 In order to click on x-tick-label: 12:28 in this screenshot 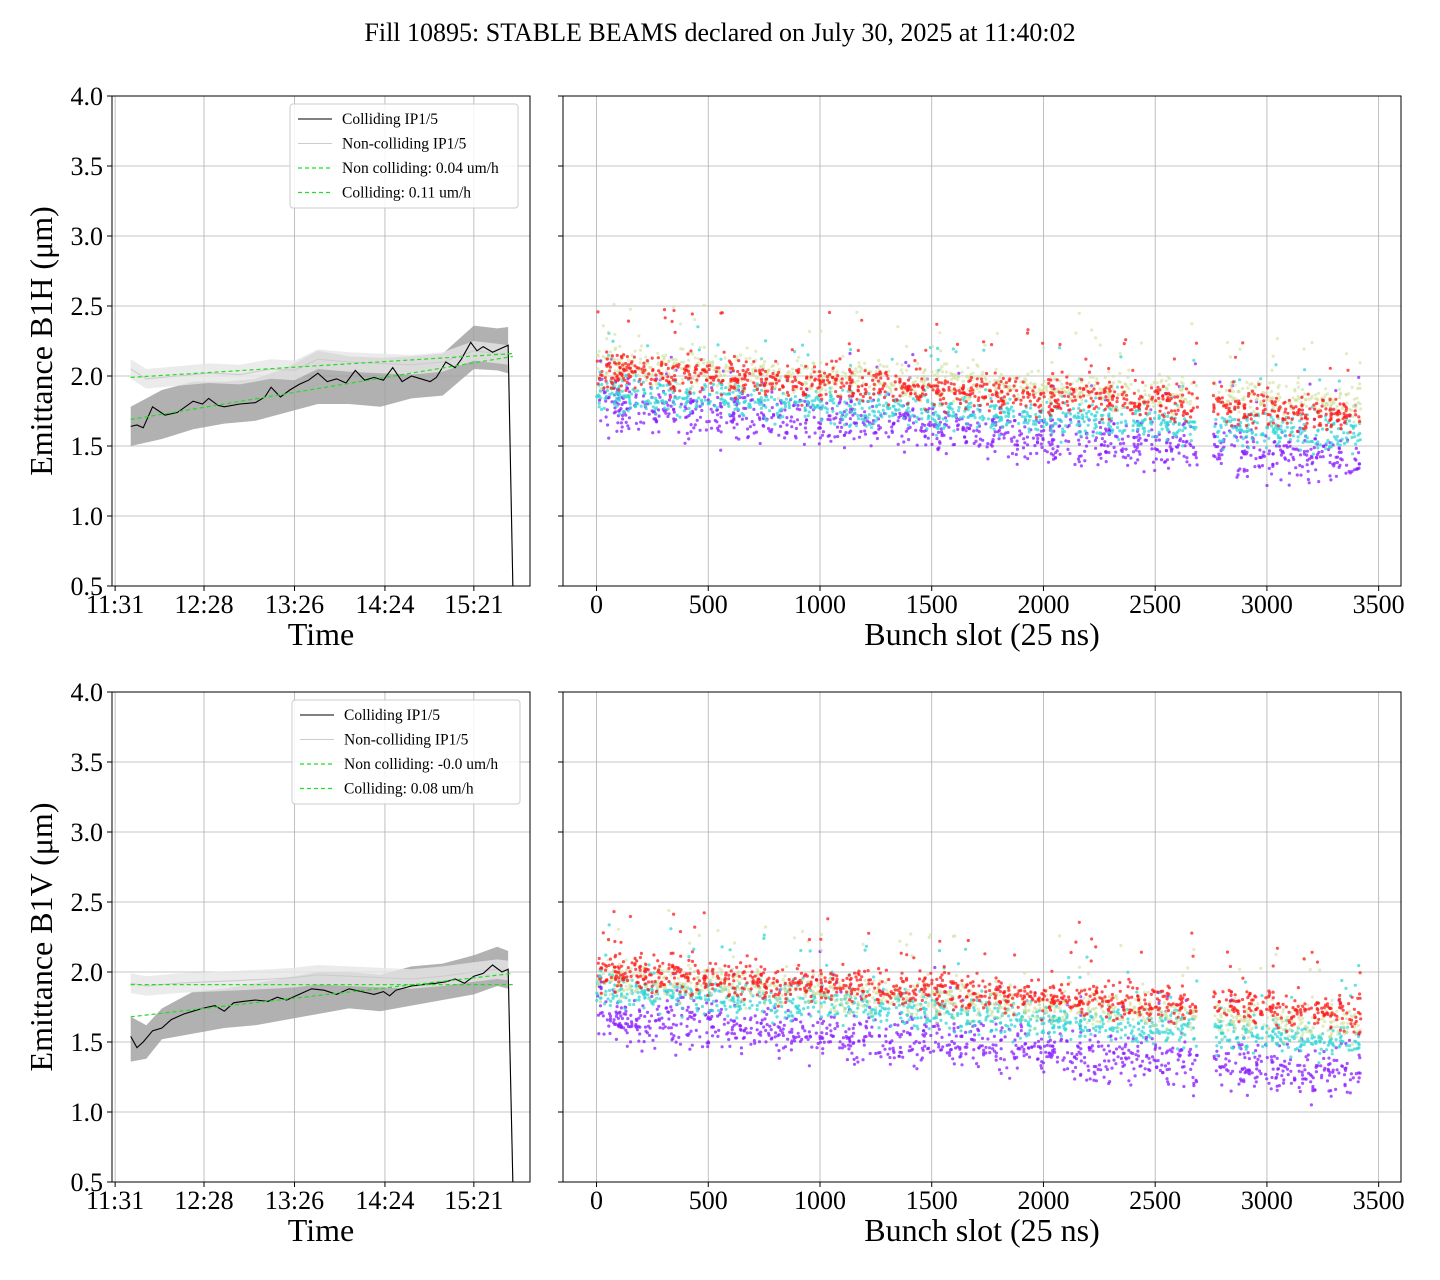, I will do `click(203, 1200)`.